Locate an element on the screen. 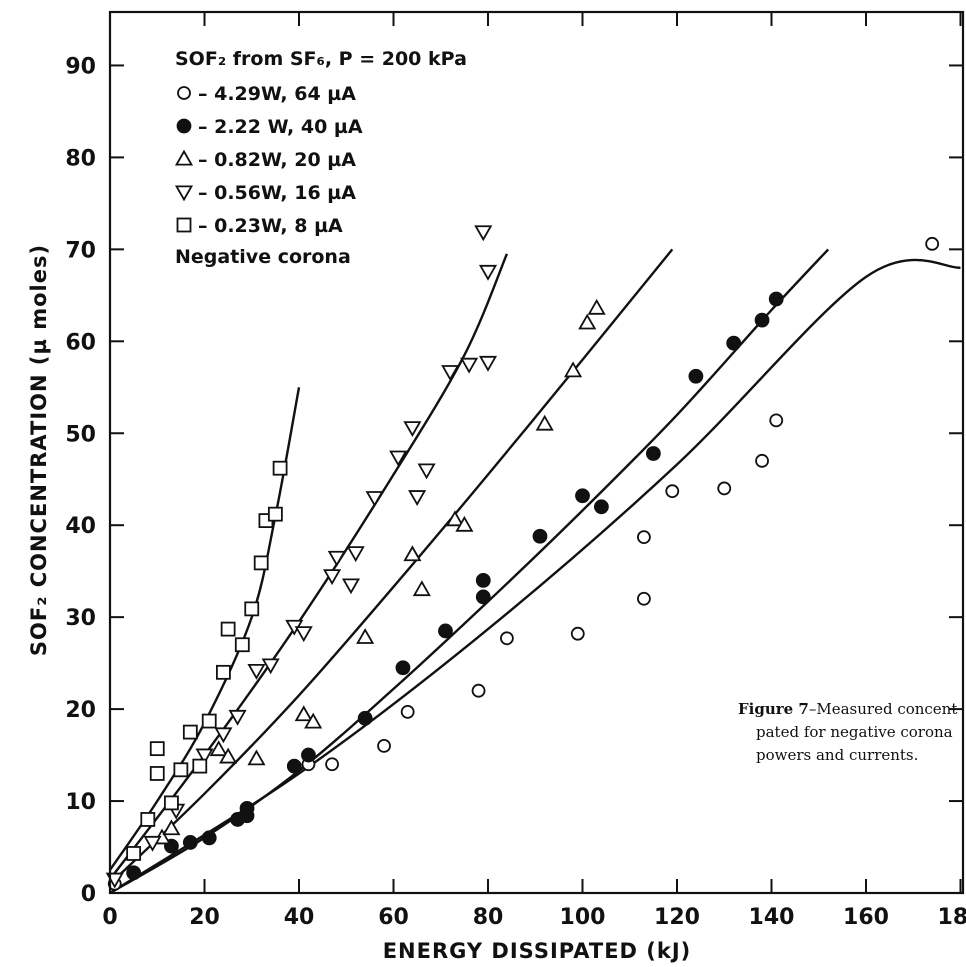 The image size is (966, 967). legend-entry: – 2.22 W, 40 µA is located at coordinates (269, 127).